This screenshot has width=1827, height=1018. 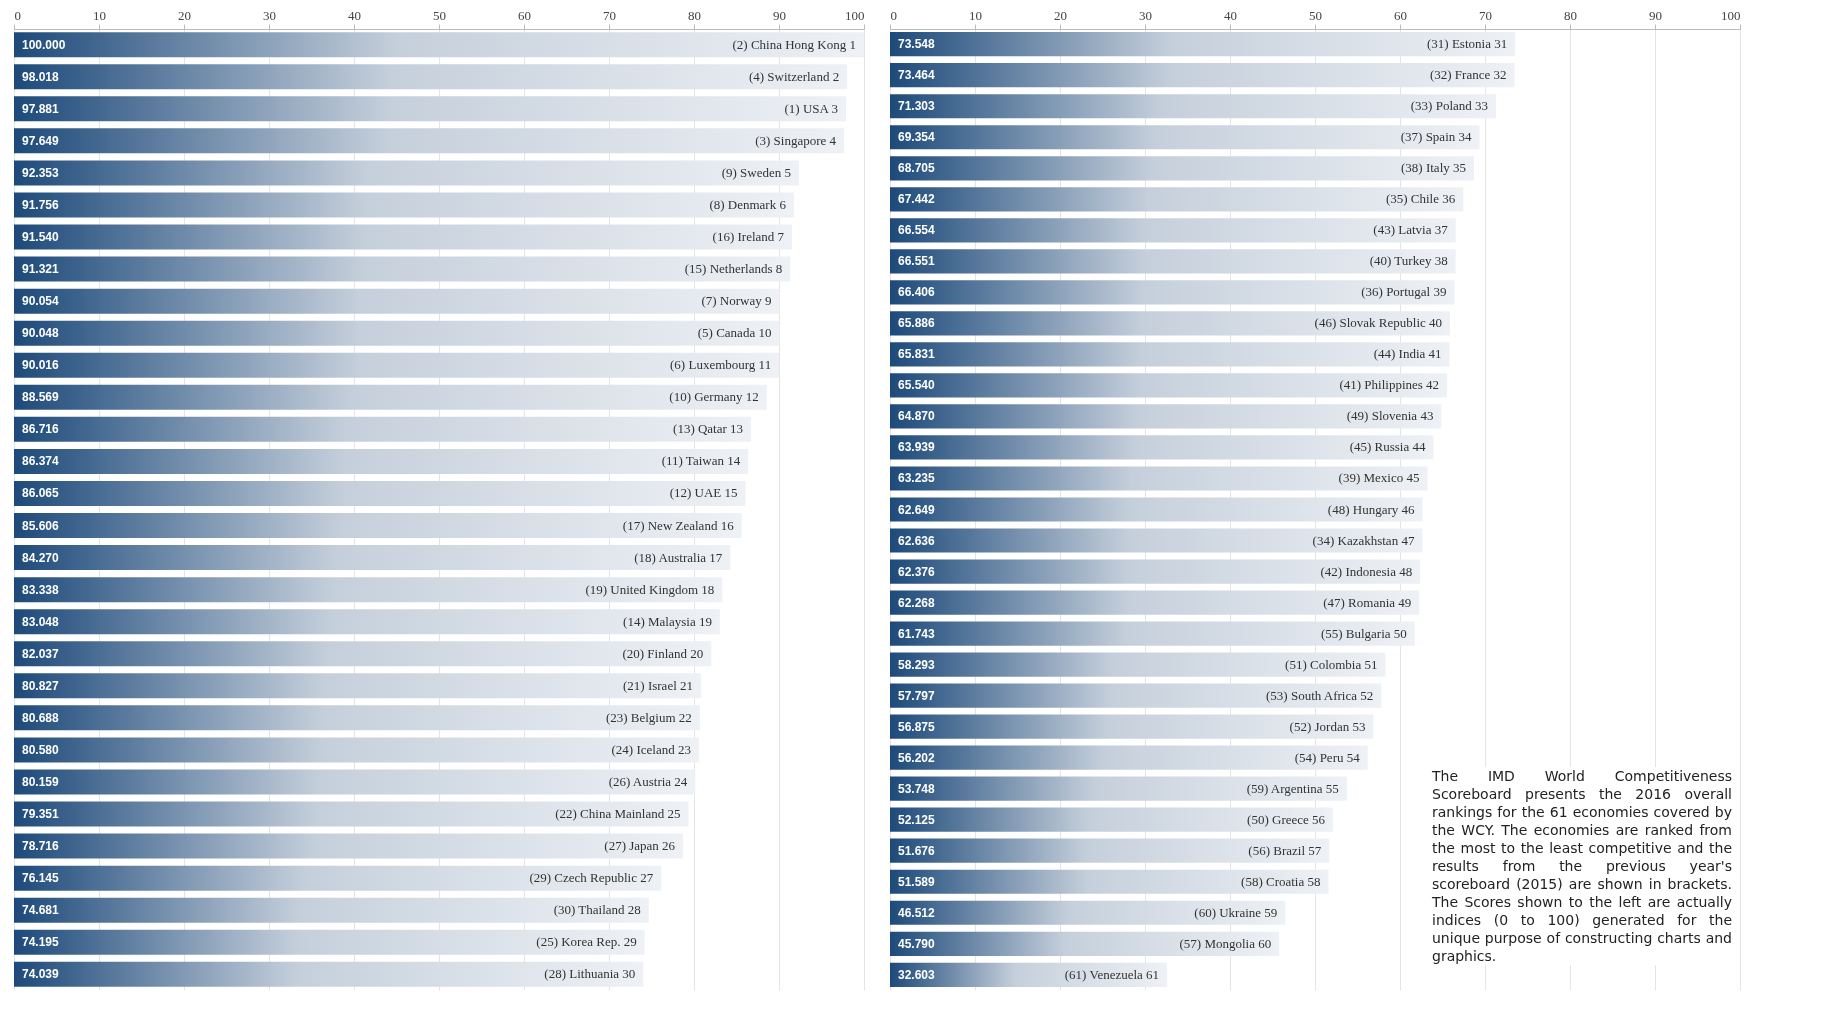 What do you see at coordinates (1366, 571) in the screenshot?
I see `category-label: (42) Indonesia 48` at bounding box center [1366, 571].